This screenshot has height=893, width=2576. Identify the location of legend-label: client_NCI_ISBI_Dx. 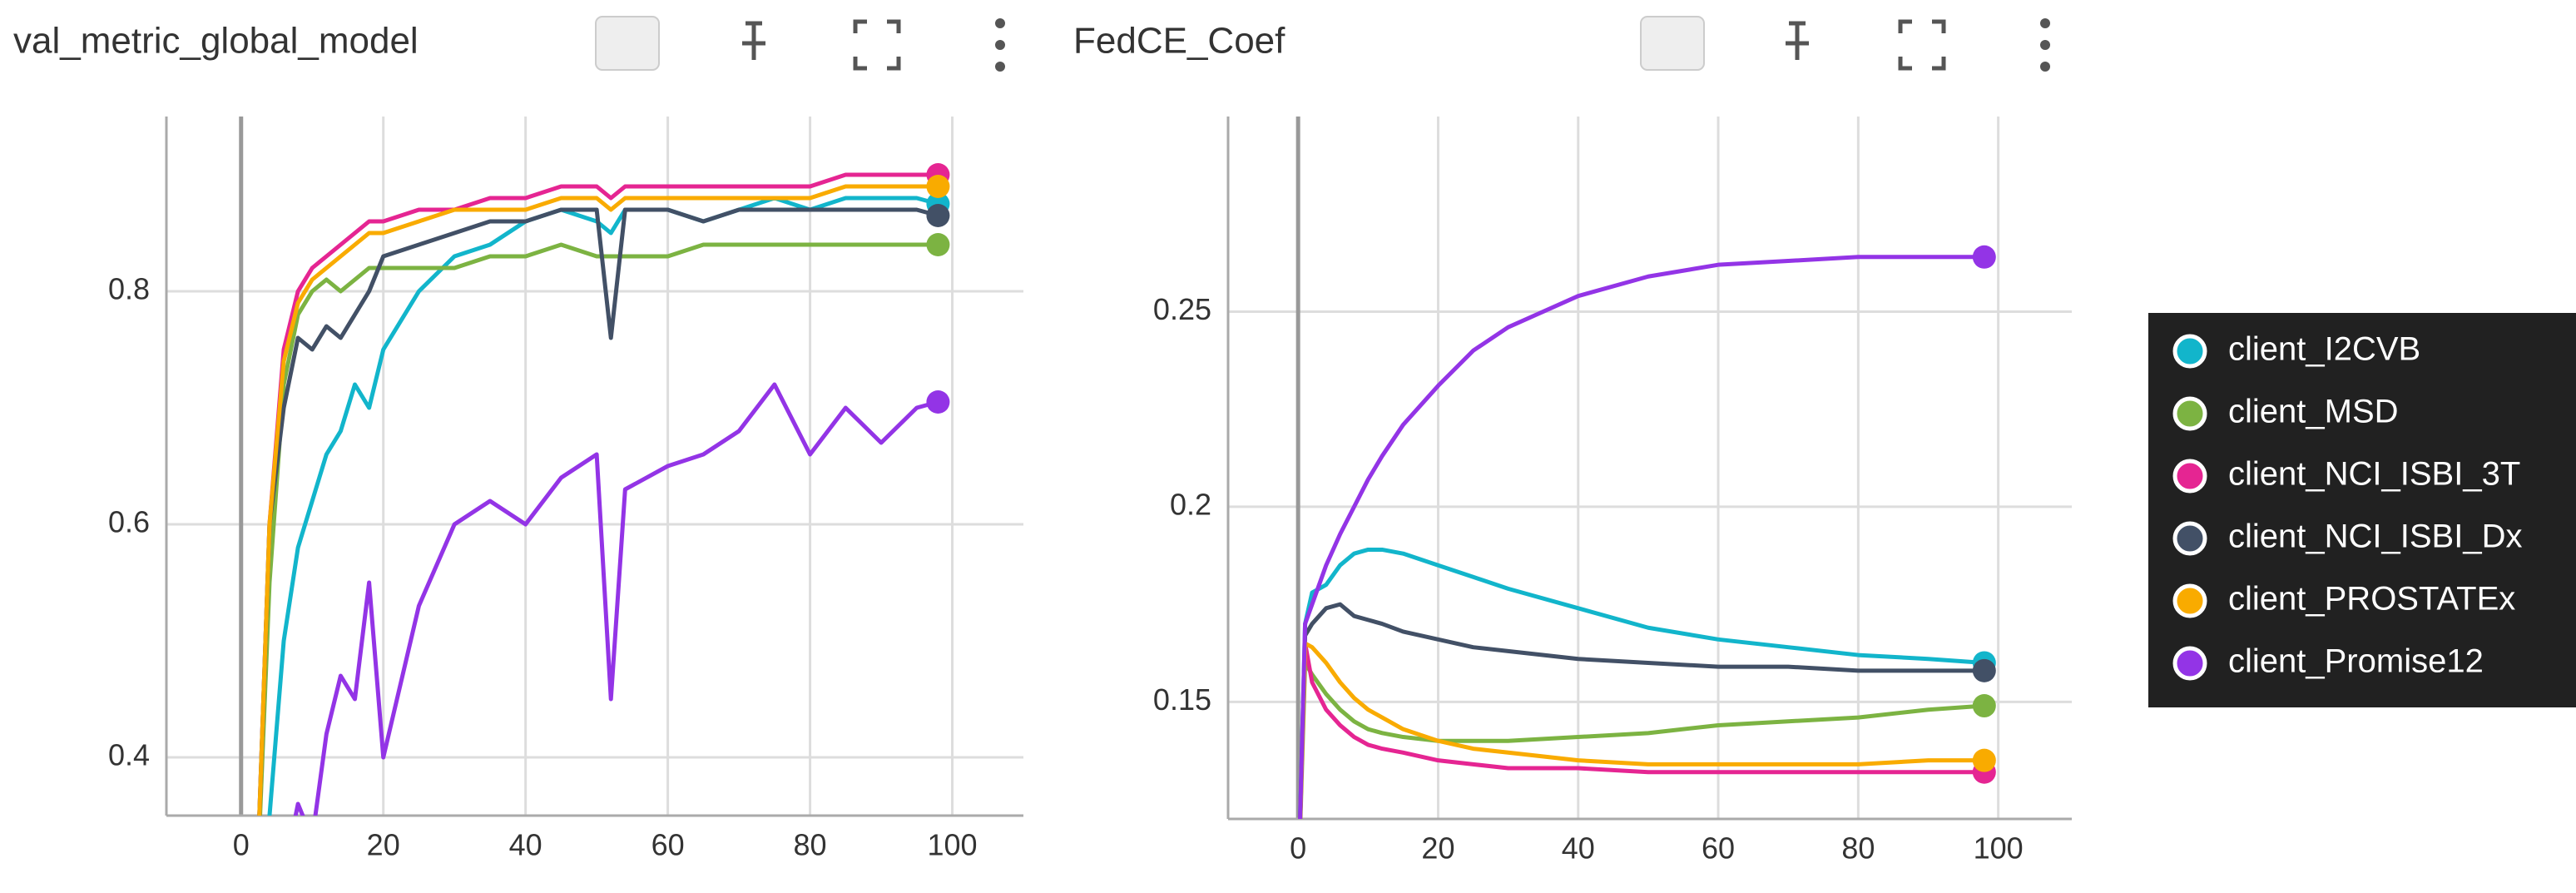
(2375, 536).